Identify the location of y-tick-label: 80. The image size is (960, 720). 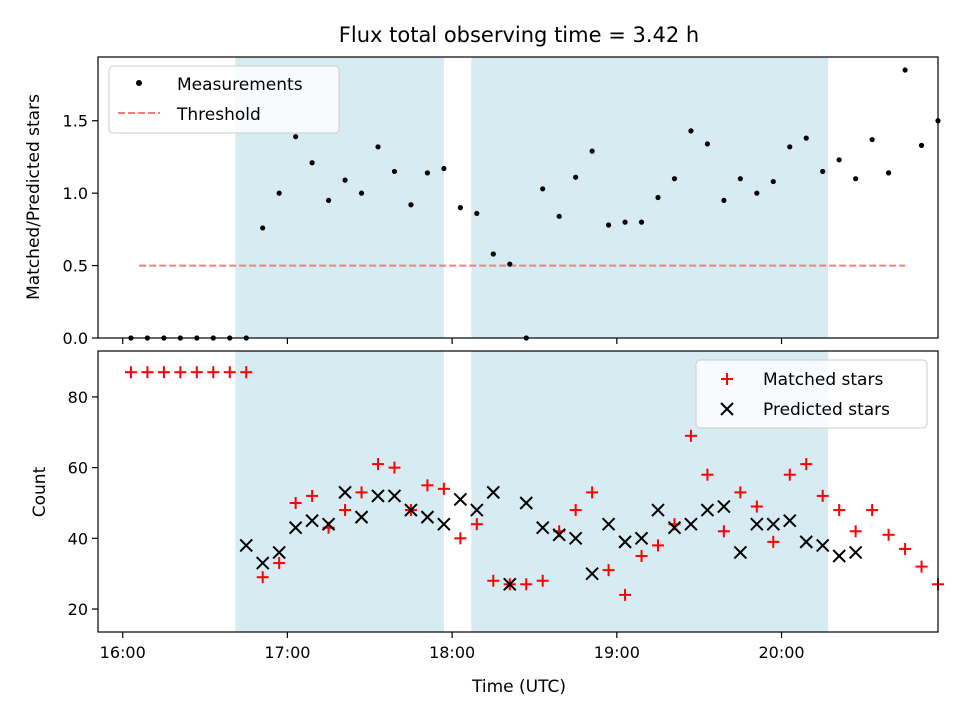
(78, 397).